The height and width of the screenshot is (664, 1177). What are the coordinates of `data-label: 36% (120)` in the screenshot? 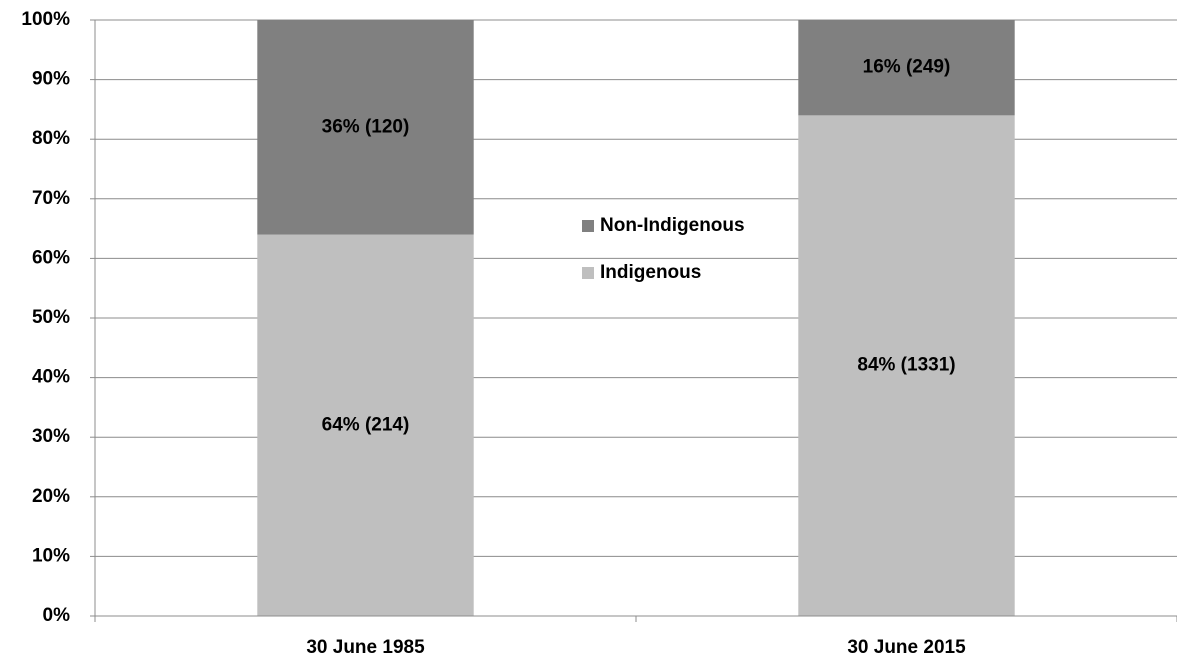 It's located at (366, 126).